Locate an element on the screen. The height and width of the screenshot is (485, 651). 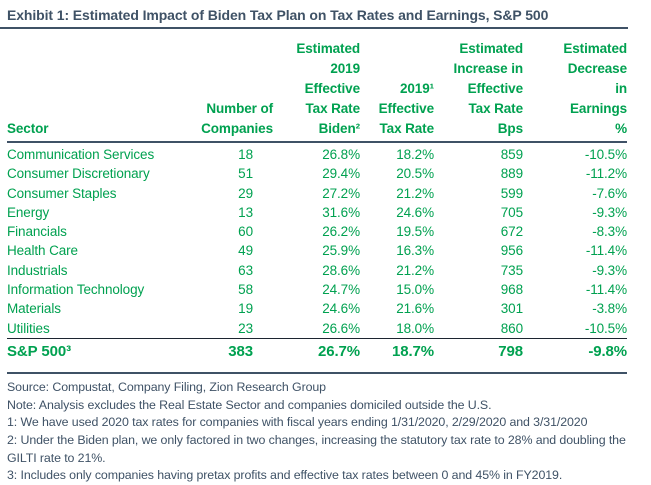
value-cell: -3.8% is located at coordinates (609, 309).